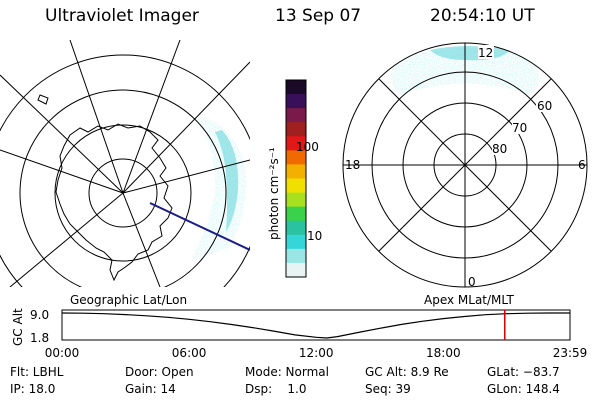 This screenshot has width=600, height=400. I want to click on ytick-label-top: 9.0, so click(39, 315).